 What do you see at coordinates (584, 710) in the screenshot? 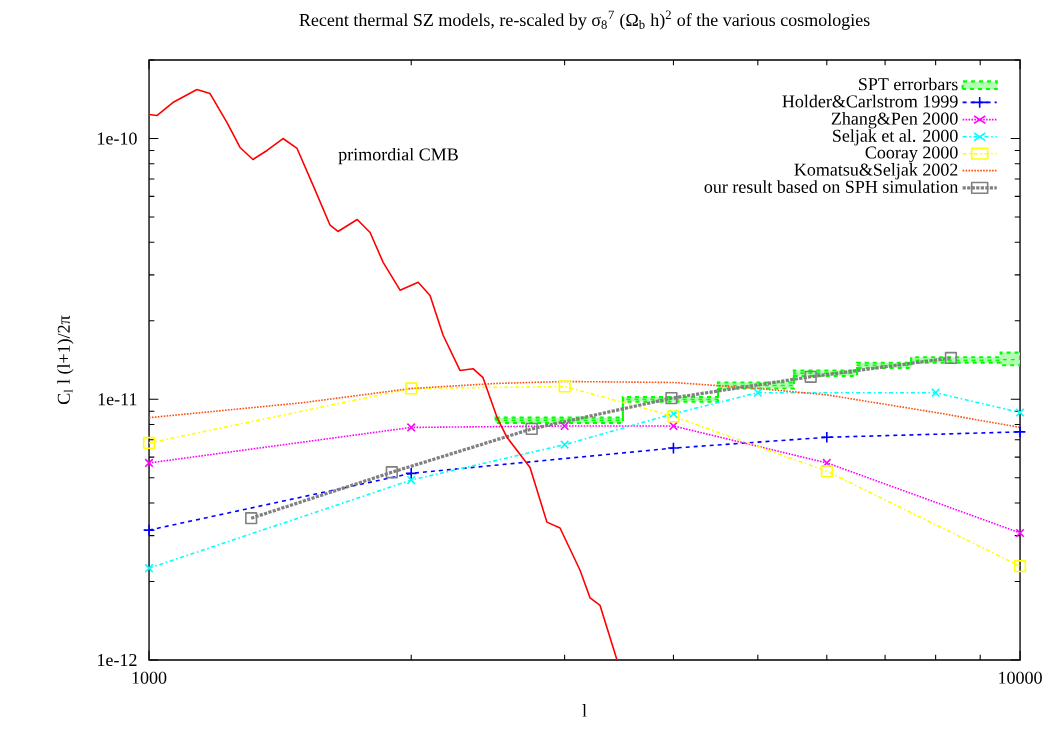
I see `x-axis-title: l` at bounding box center [584, 710].